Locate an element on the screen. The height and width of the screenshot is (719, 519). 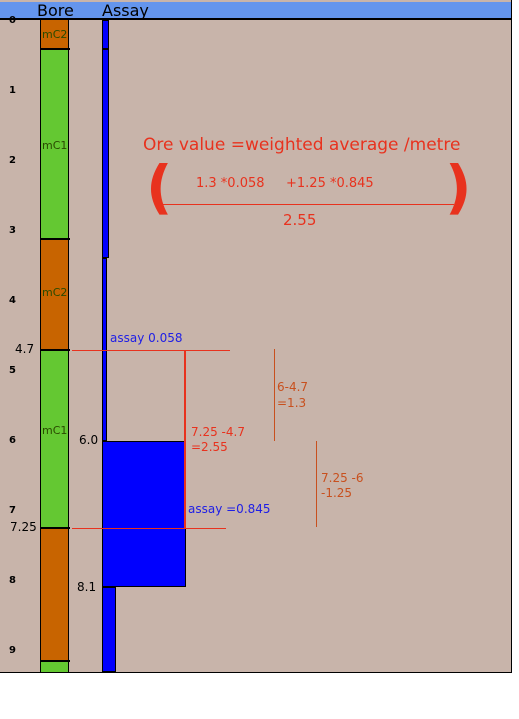
depth-marker-label: 8.1 is located at coordinates (87, 587).